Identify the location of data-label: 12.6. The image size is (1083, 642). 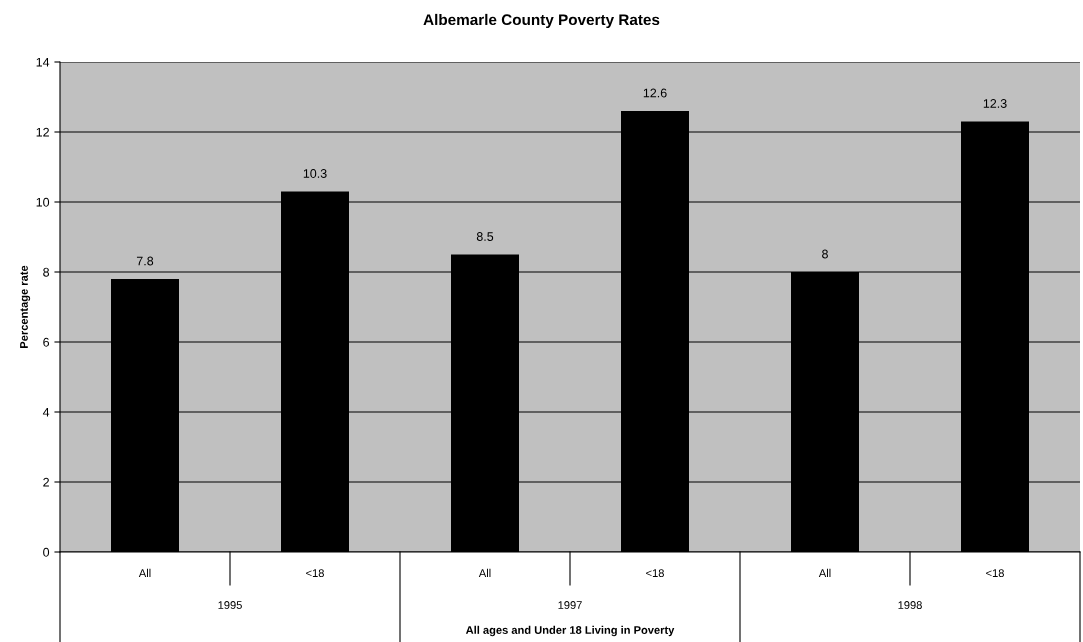
(655, 93).